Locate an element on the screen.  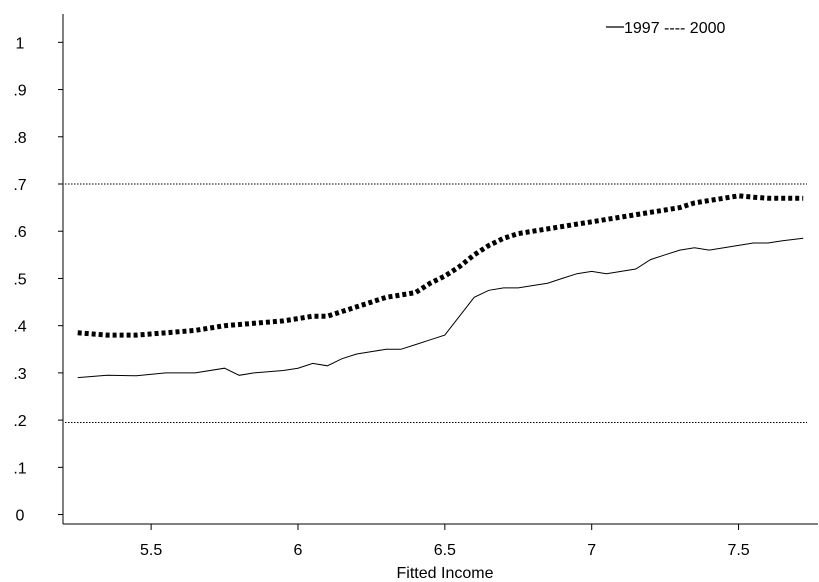
y-tick-label: .8 is located at coordinates (19, 138).